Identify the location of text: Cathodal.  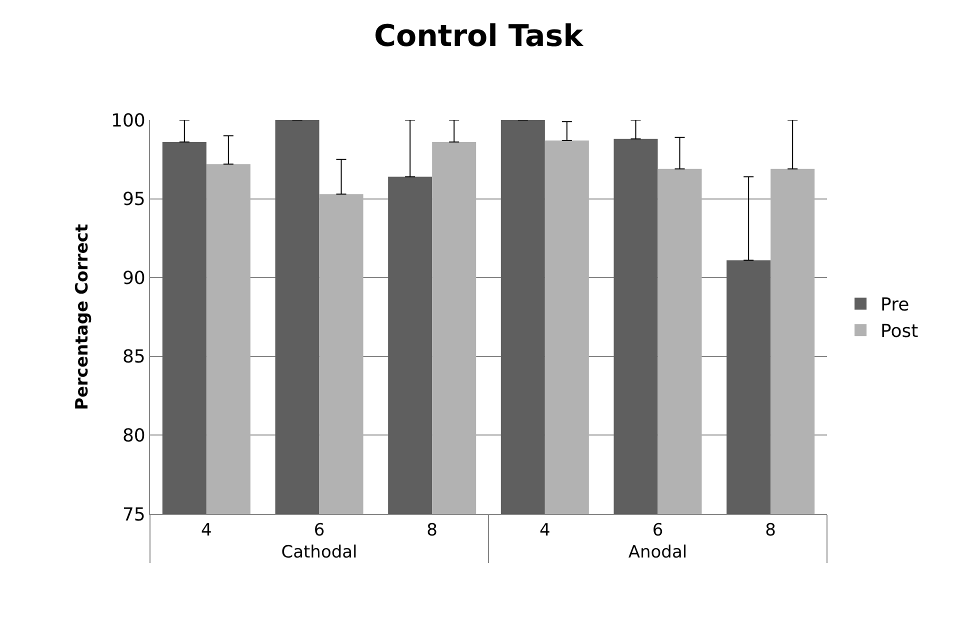
(319, 552).